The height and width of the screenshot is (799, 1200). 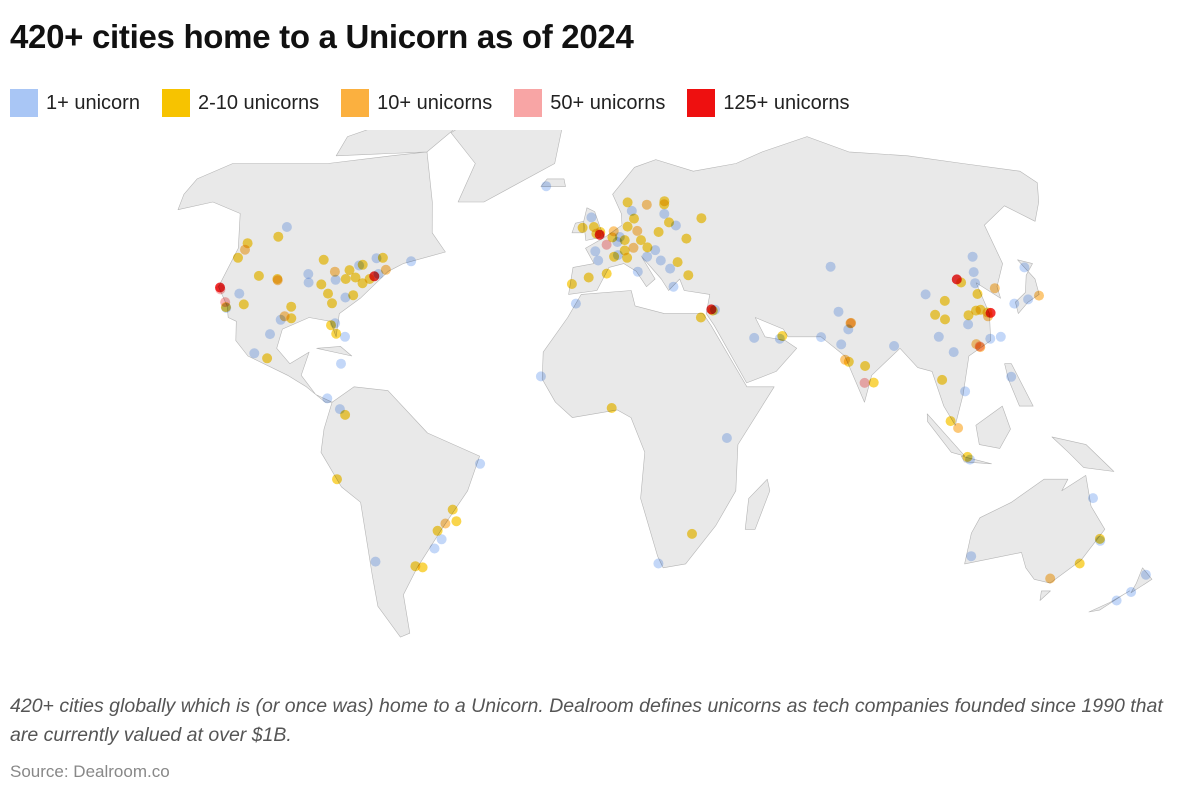 What do you see at coordinates (334, 351) in the screenshot?
I see `landmass-cuba` at bounding box center [334, 351].